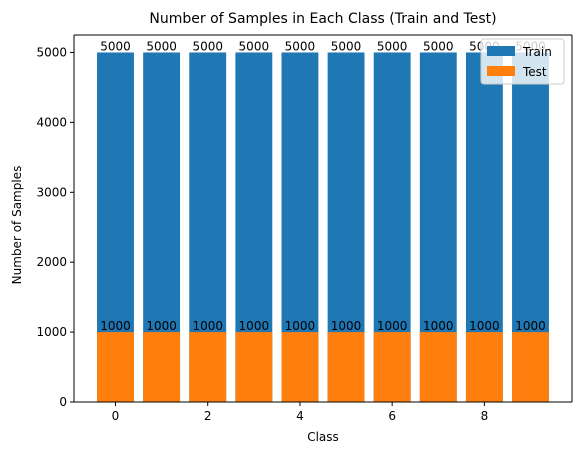 Image resolution: width=580 pixels, height=455 pixels. Describe the element at coordinates (51, 192) in the screenshot. I see `y-tick-label-3000: 3000` at that location.